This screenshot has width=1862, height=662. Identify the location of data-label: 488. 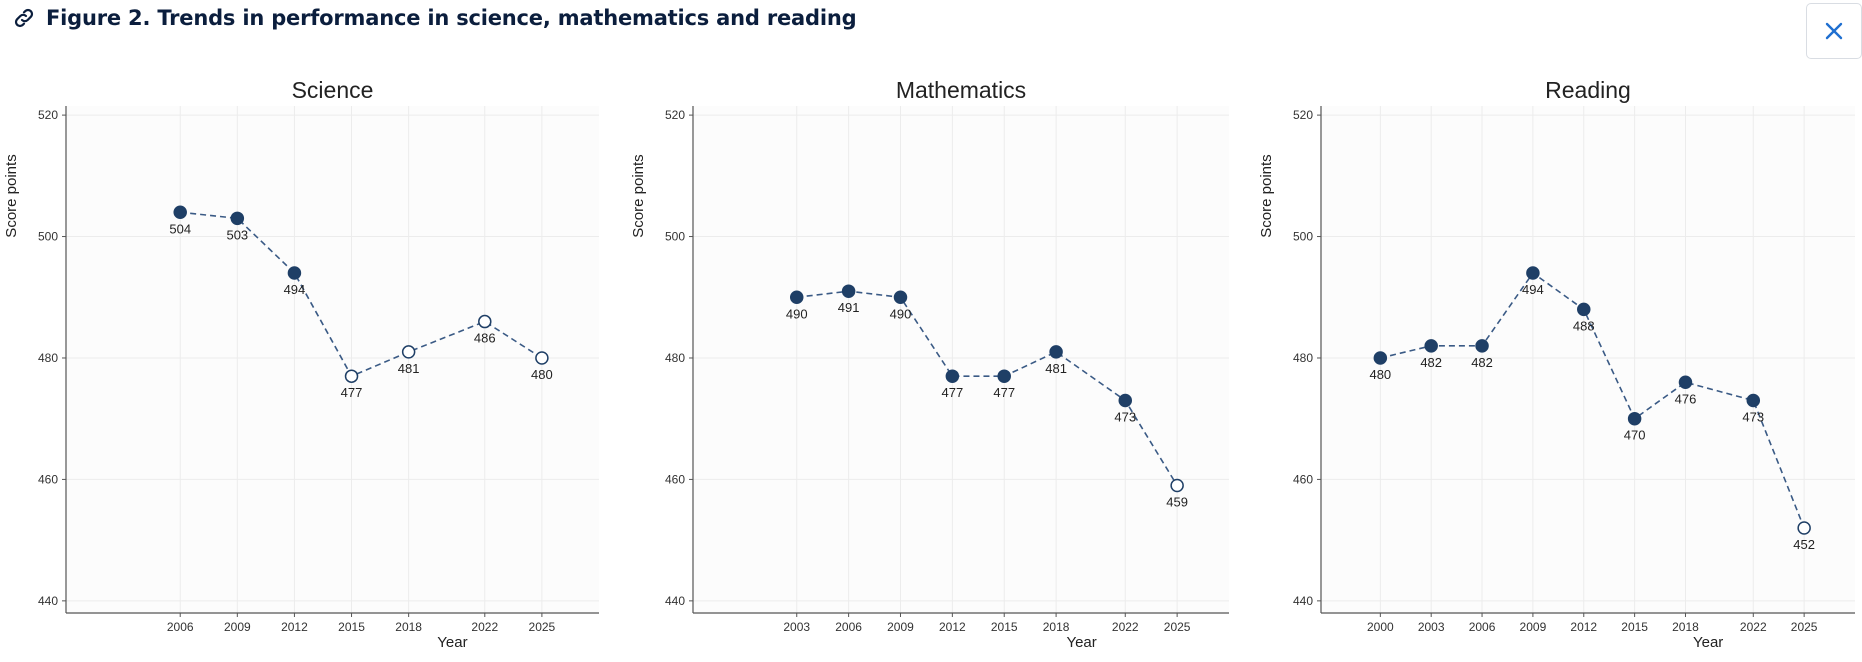
(1584, 325).